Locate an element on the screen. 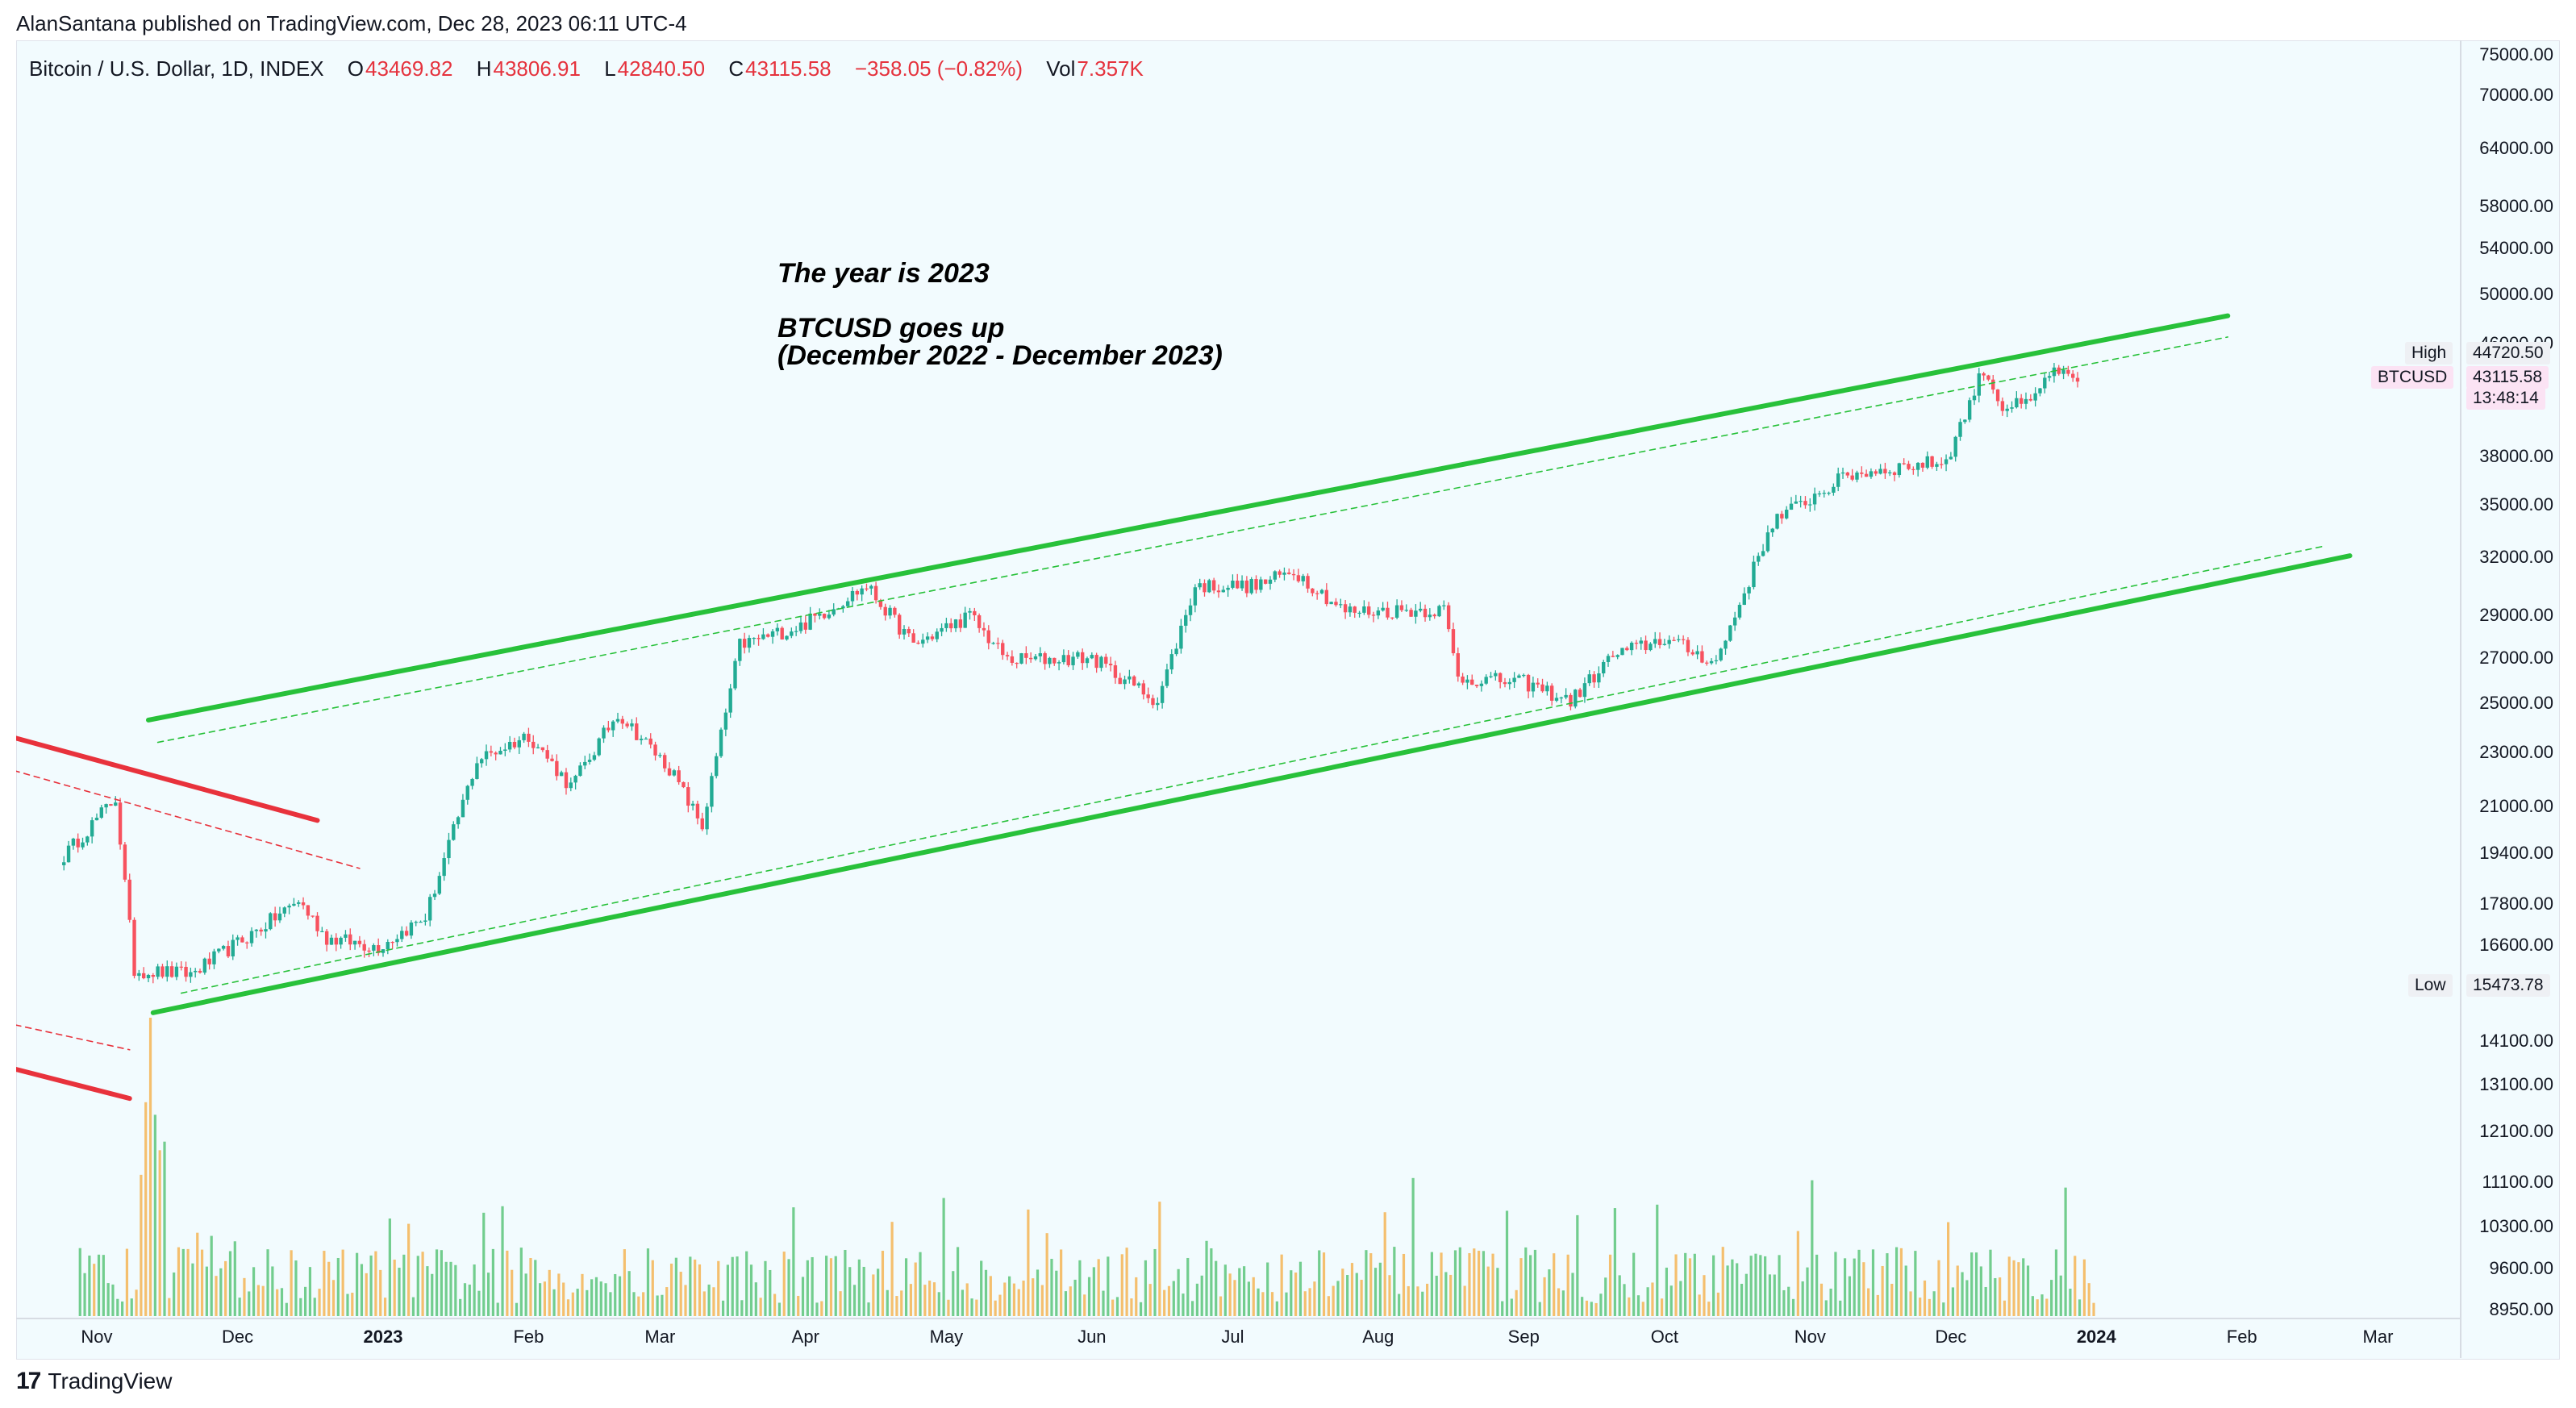 The height and width of the screenshot is (1408, 2576). price-tick-label: 10300.00 is located at coordinates (2516, 1226).